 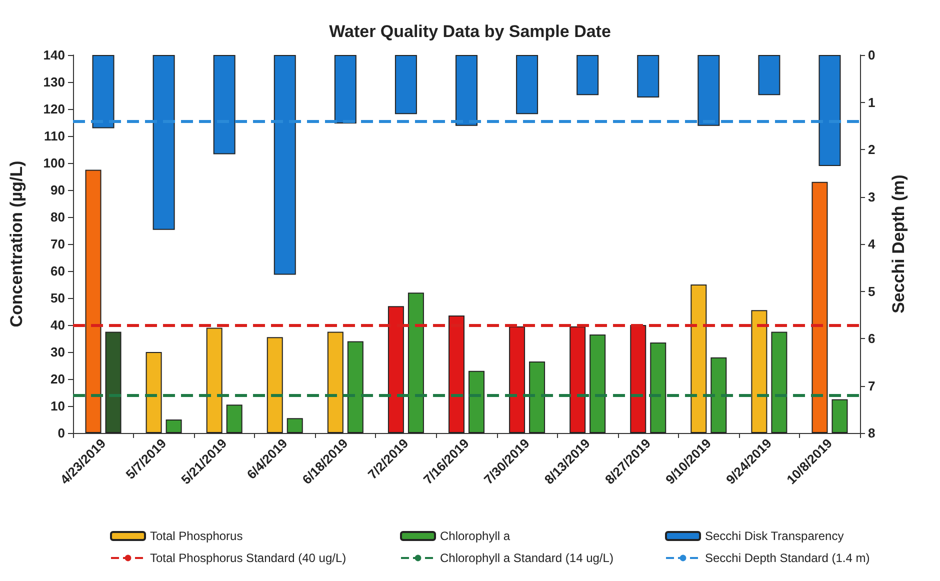 I want to click on y-tick-label: 80, so click(x=57, y=217).